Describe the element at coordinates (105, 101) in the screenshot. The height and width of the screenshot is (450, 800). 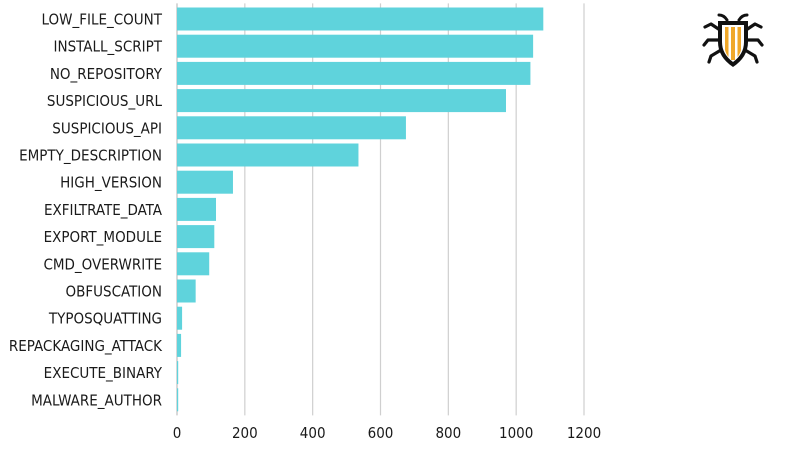
I see `category-label: SUSPICIOUS_URL` at that location.